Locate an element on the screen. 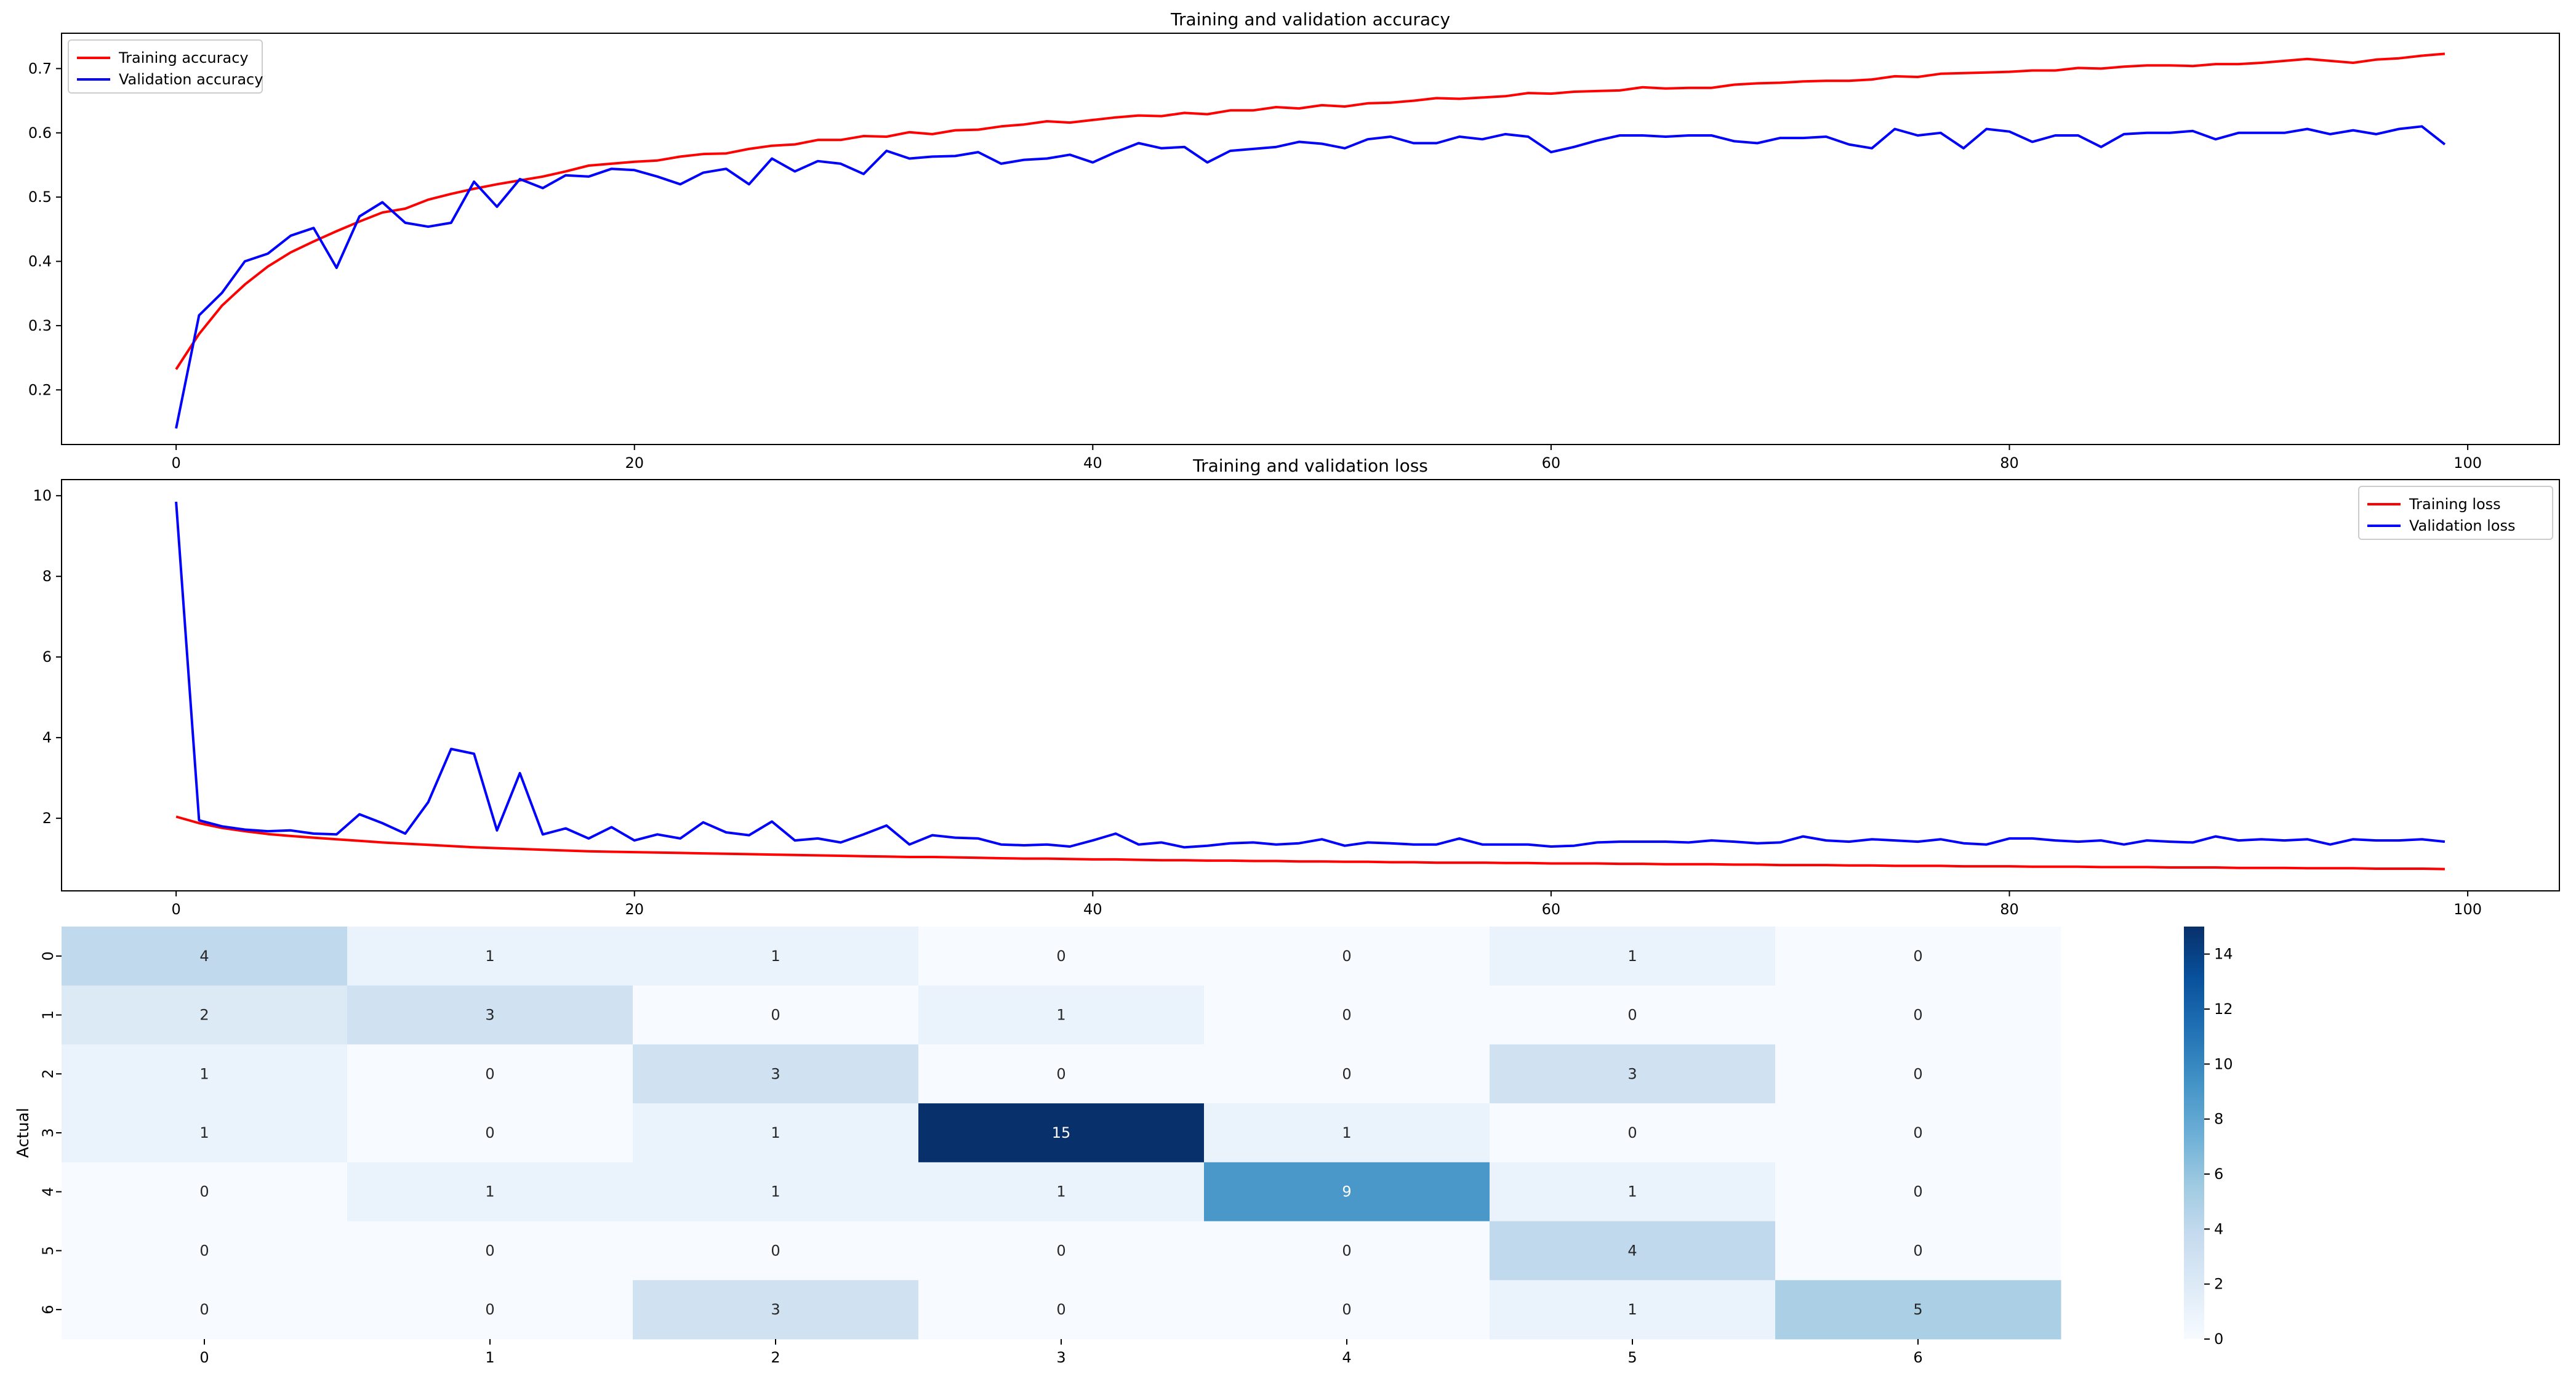  y-axis-label: Actual is located at coordinates (23, 1132).